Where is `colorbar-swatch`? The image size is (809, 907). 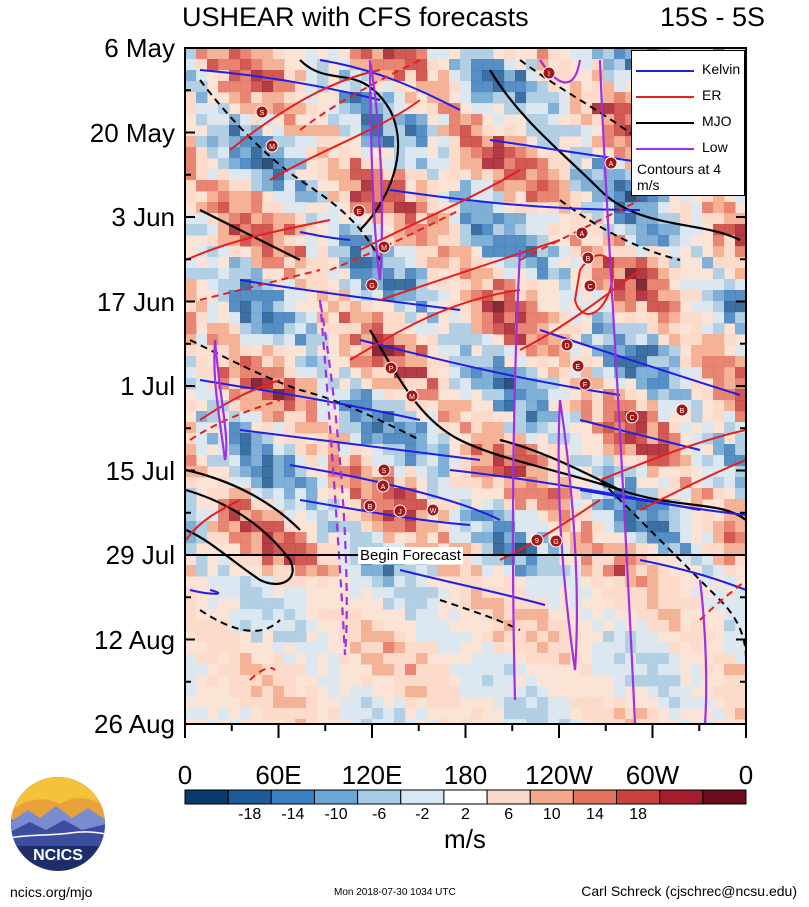
colorbar-swatch is located at coordinates (292, 797).